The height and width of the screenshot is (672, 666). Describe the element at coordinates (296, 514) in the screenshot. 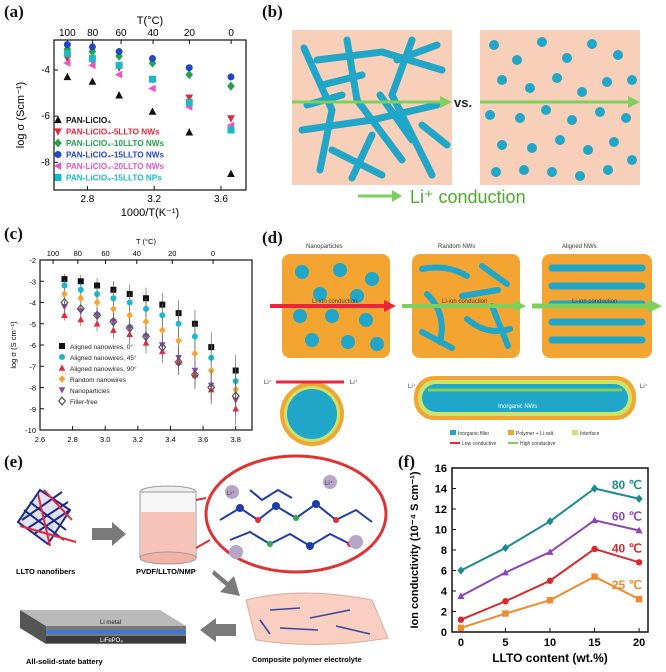

I see `molecular-zoom` at that location.